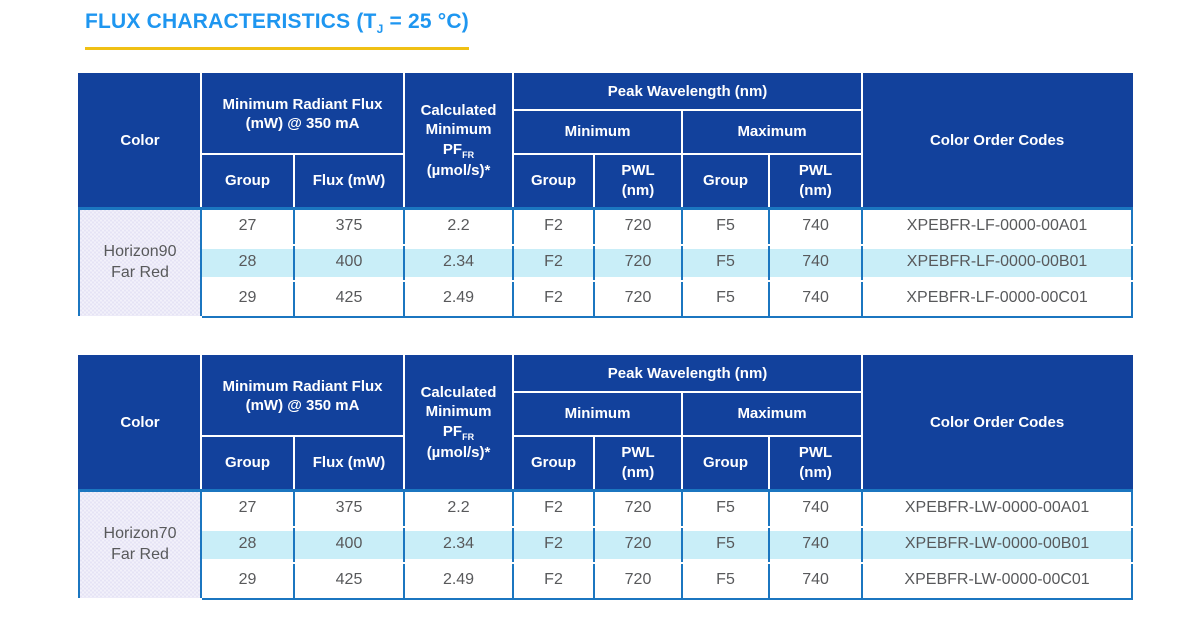  What do you see at coordinates (140, 262) in the screenshot?
I see `color-cell: Horizon90 Far Red` at bounding box center [140, 262].